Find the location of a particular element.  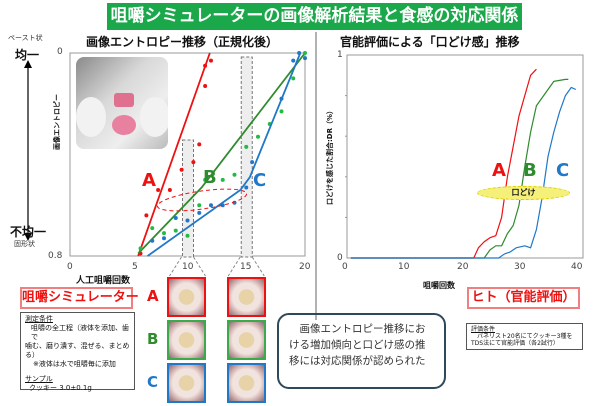

y-tick: 1 is located at coordinates (340, 55).